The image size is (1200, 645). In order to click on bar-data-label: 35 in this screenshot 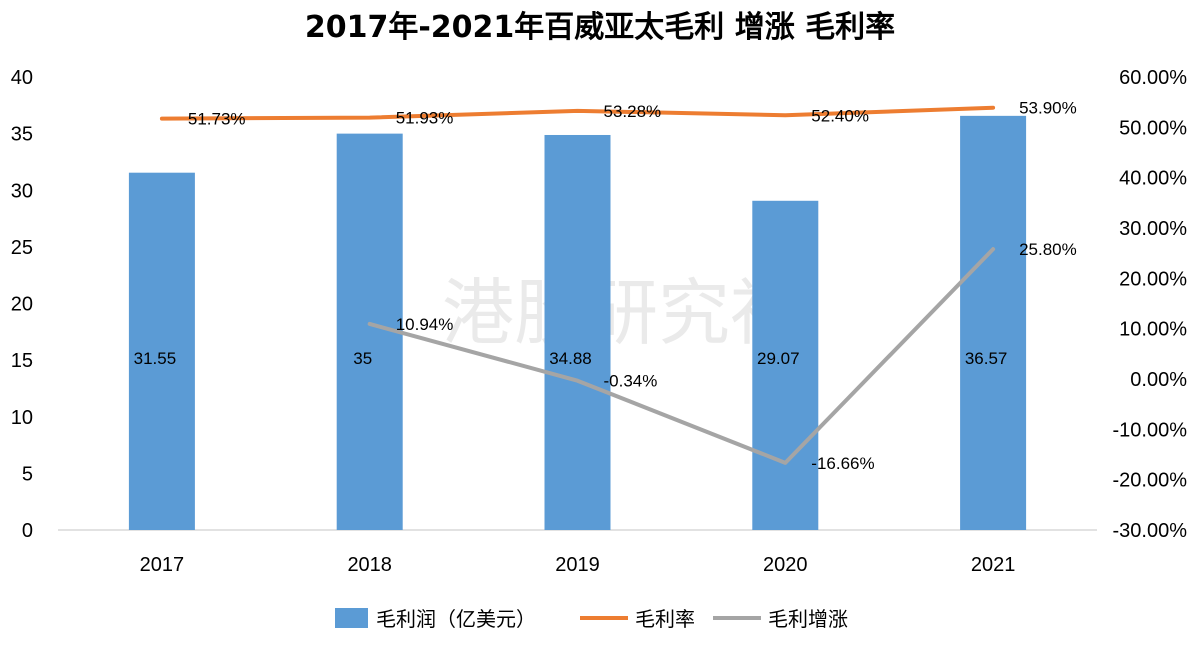, I will do `click(362, 358)`.